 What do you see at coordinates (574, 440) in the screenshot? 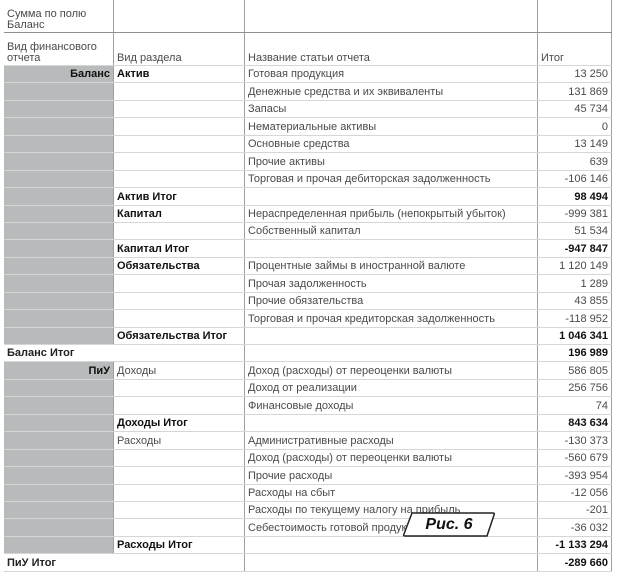
I see `value-cell: -130 373` at bounding box center [574, 440].